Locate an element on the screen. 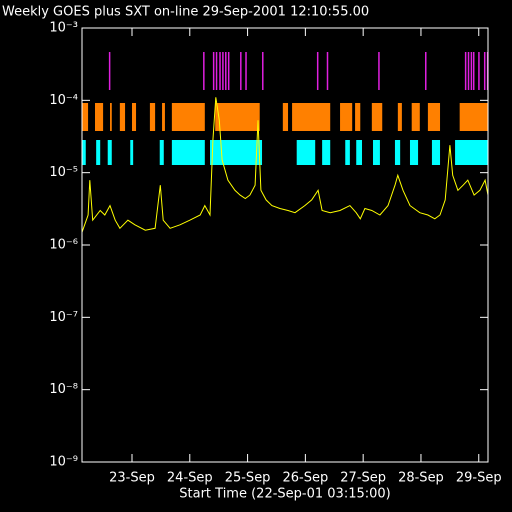  y-tick-label: 10⁻⁹ is located at coordinates (63, 462).